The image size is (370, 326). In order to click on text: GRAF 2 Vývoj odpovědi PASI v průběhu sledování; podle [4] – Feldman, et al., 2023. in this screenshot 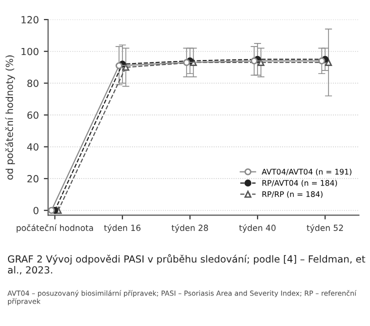, I will do `click(187, 264)`.